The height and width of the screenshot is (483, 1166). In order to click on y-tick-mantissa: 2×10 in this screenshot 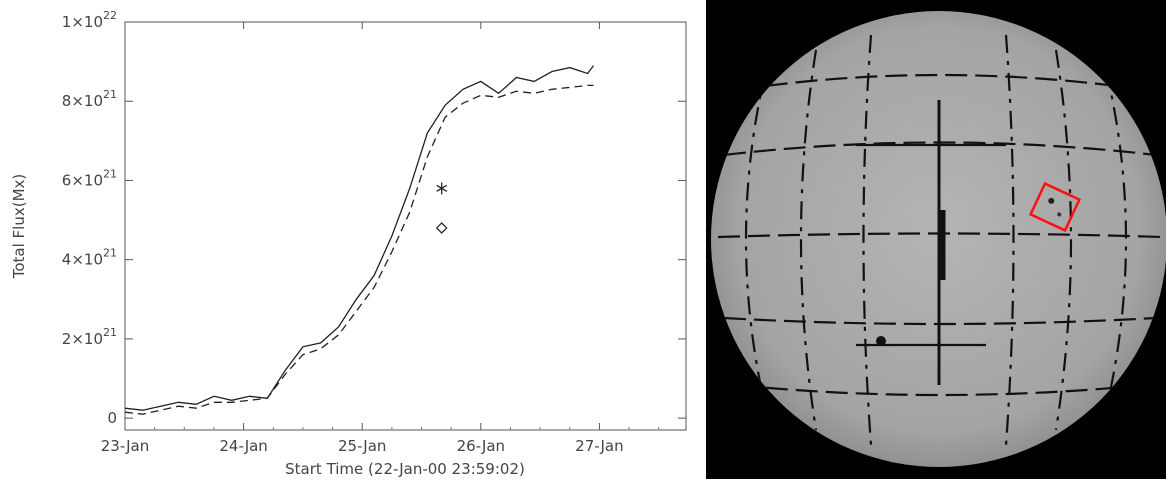, I will do `click(82, 339)`.